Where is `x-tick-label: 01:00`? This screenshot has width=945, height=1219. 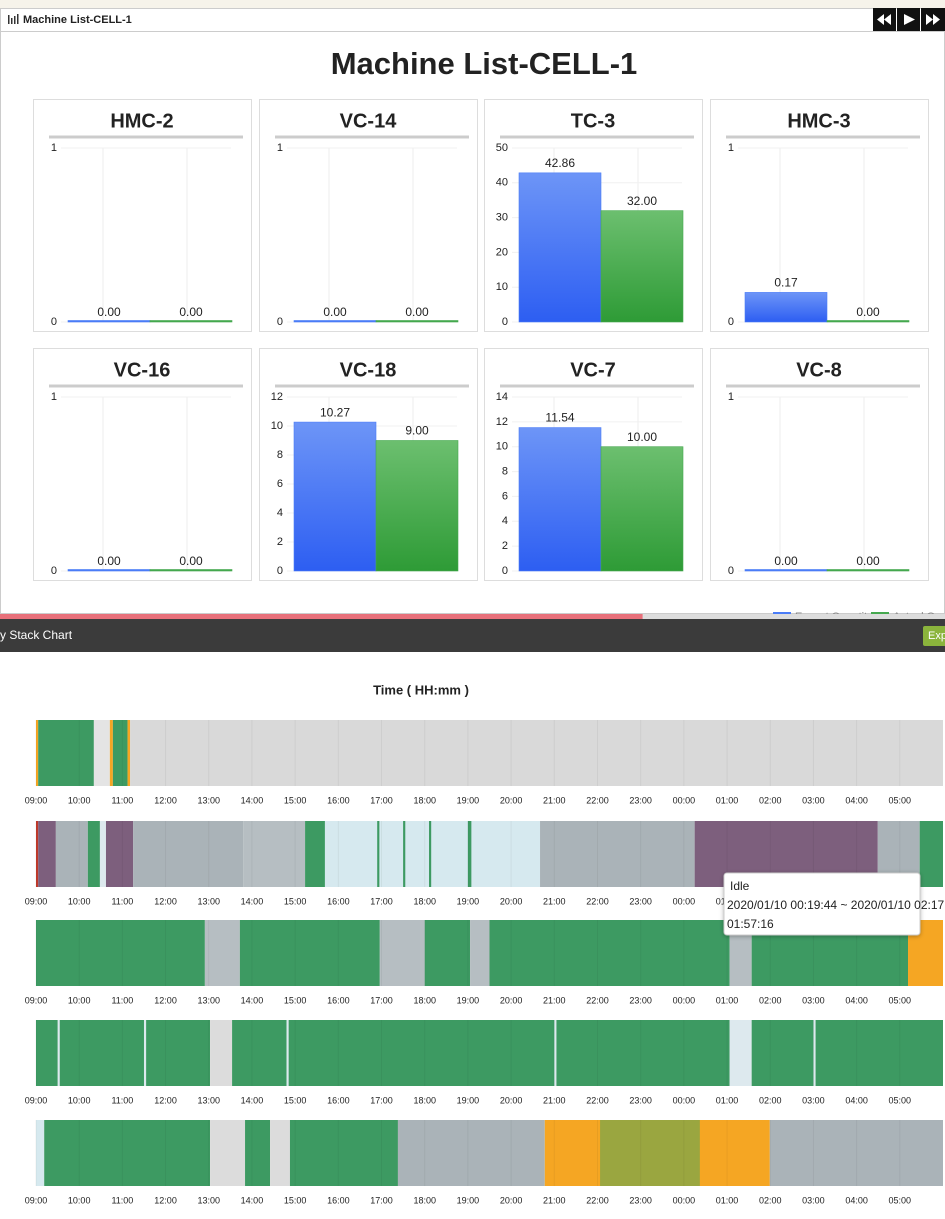 x-tick-label: 01:00 is located at coordinates (727, 1100).